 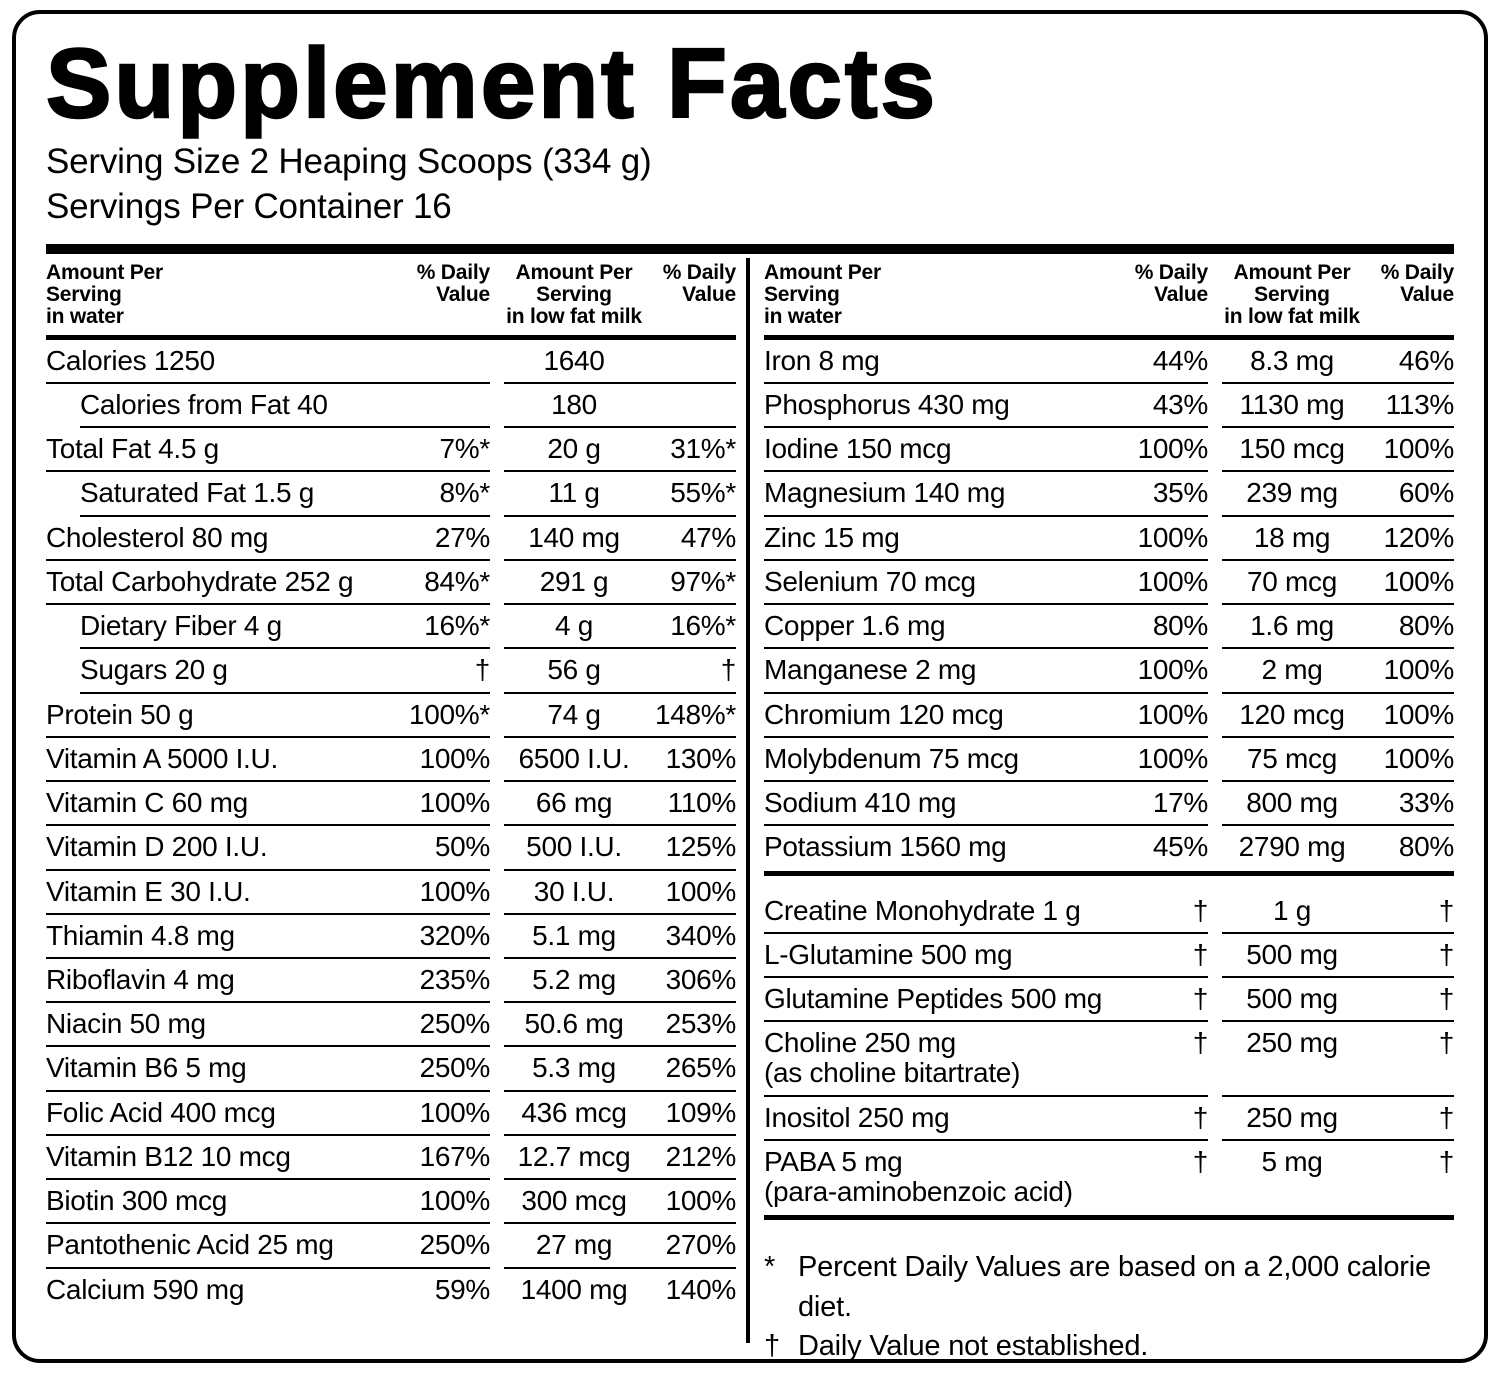 I want to click on section-divider-top, so click(x=750, y=248).